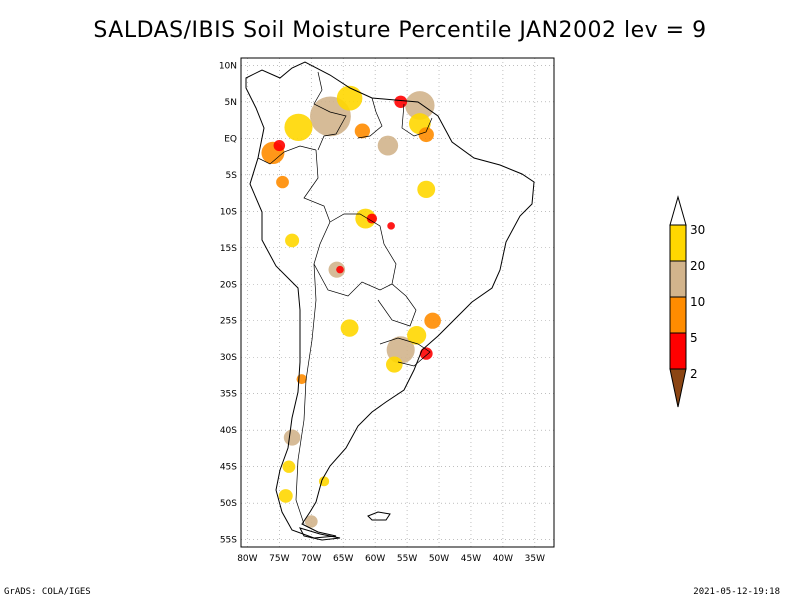 The image size is (800, 600). Describe the element at coordinates (228, 249) in the screenshot. I see `lat-tick-label: 15S` at that location.